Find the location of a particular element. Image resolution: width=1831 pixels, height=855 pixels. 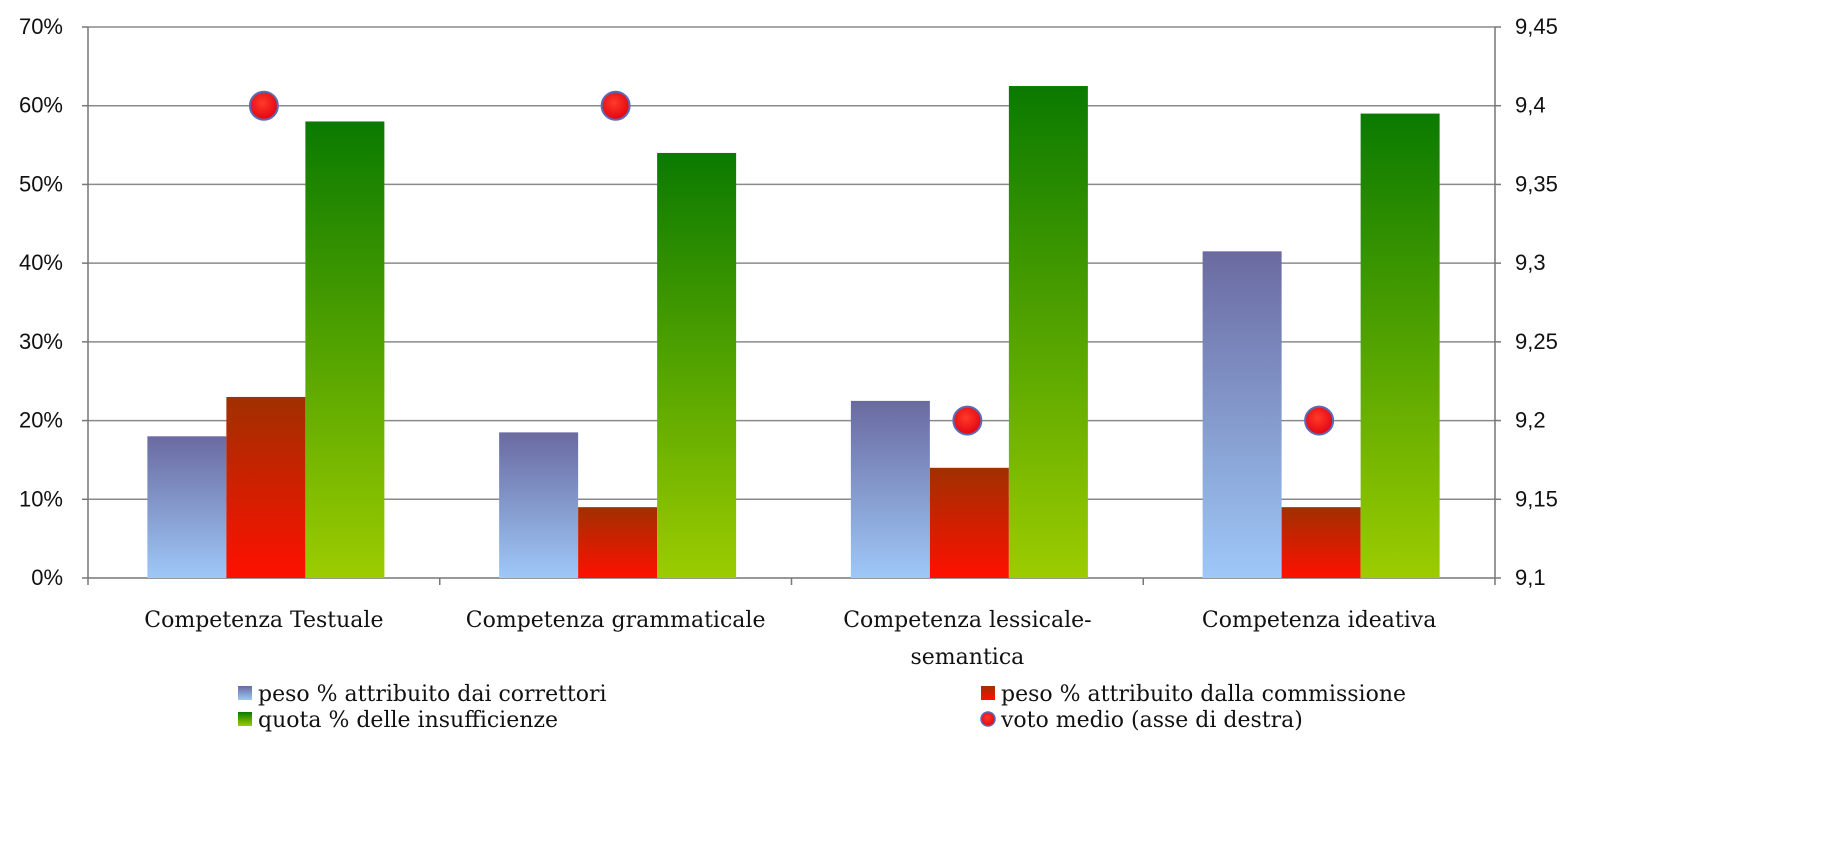

x-category-label: Competenza Testuale is located at coordinates (263, 620).